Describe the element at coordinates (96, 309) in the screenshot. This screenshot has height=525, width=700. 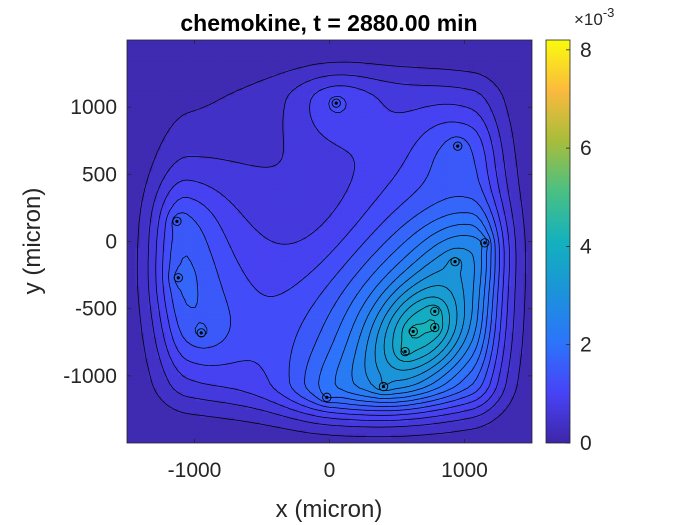
I see `y-tick-label: -500` at that location.